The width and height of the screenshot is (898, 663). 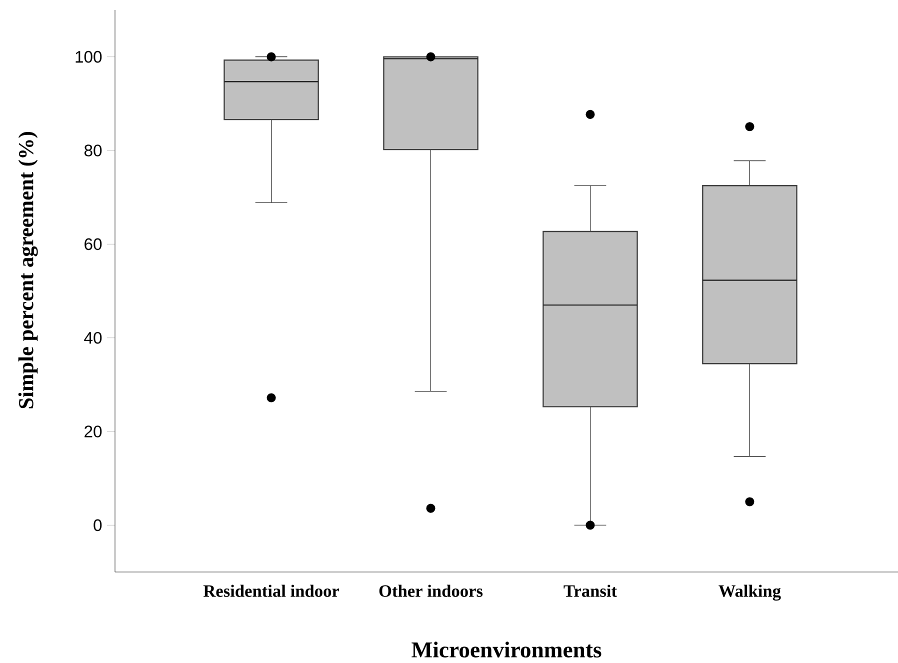 I want to click on x-tick-label: Residential indoor, so click(x=271, y=590).